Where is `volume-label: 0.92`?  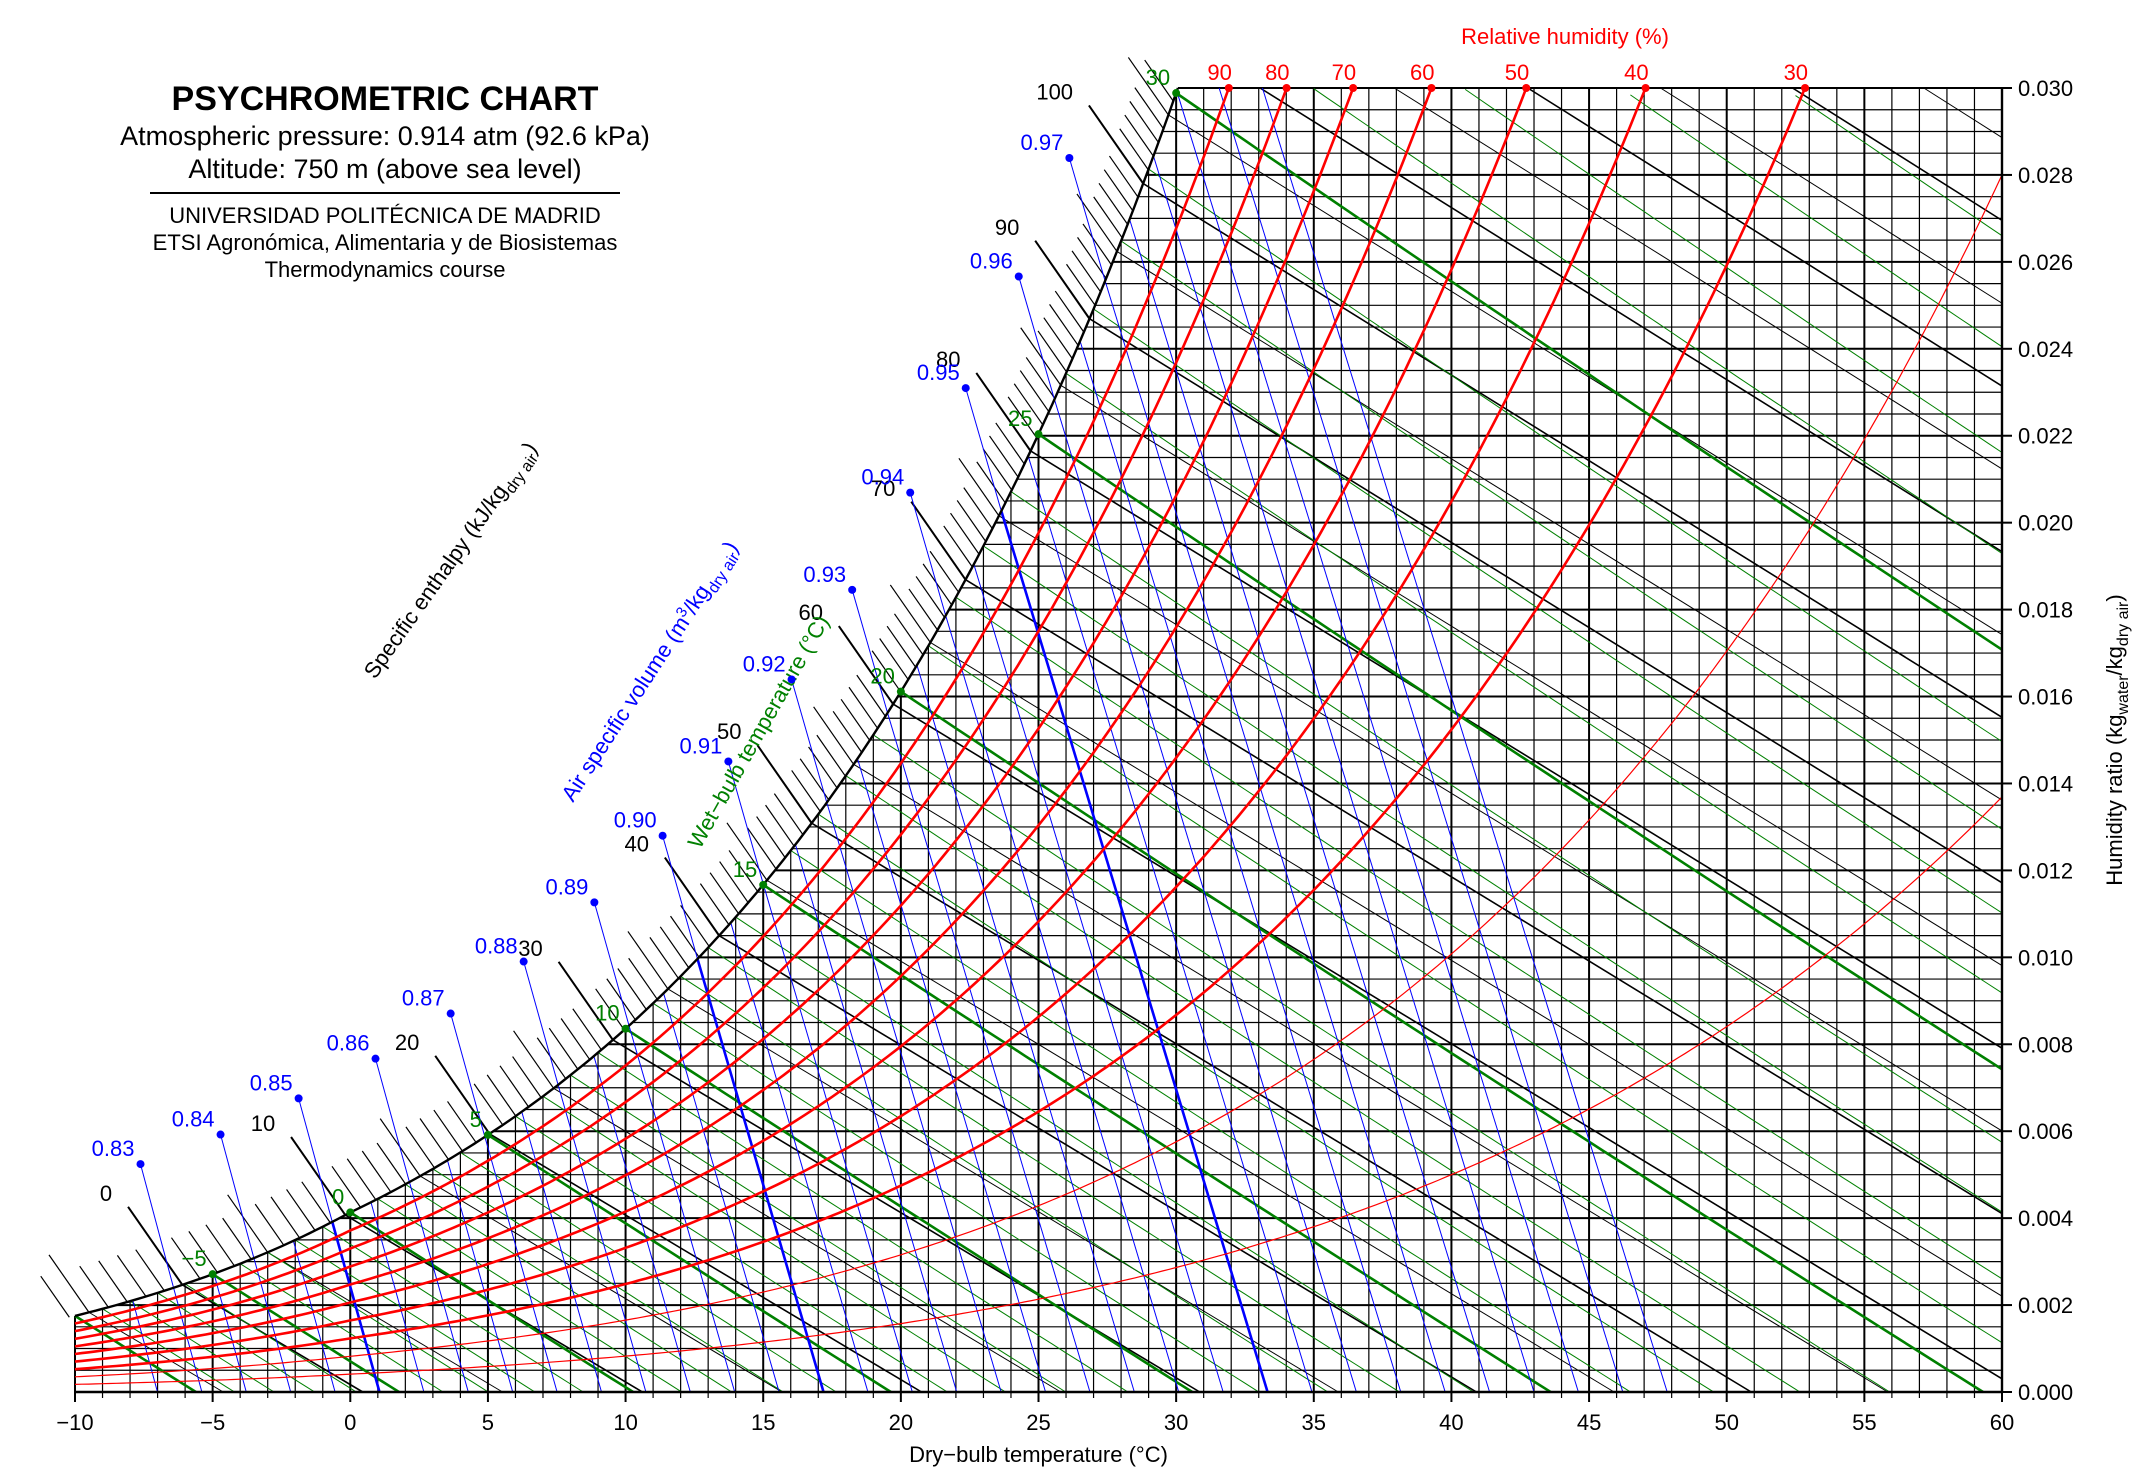
volume-label: 0.92 is located at coordinates (764, 663).